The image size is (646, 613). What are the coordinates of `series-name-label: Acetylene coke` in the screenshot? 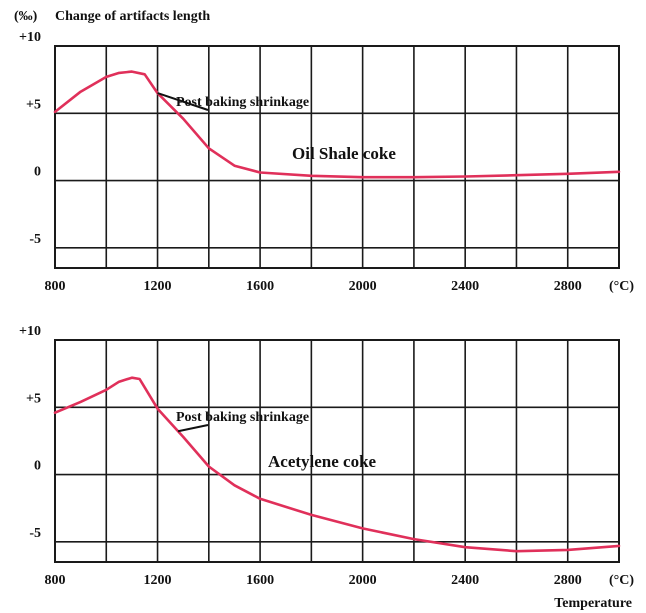 It's located at (322, 461).